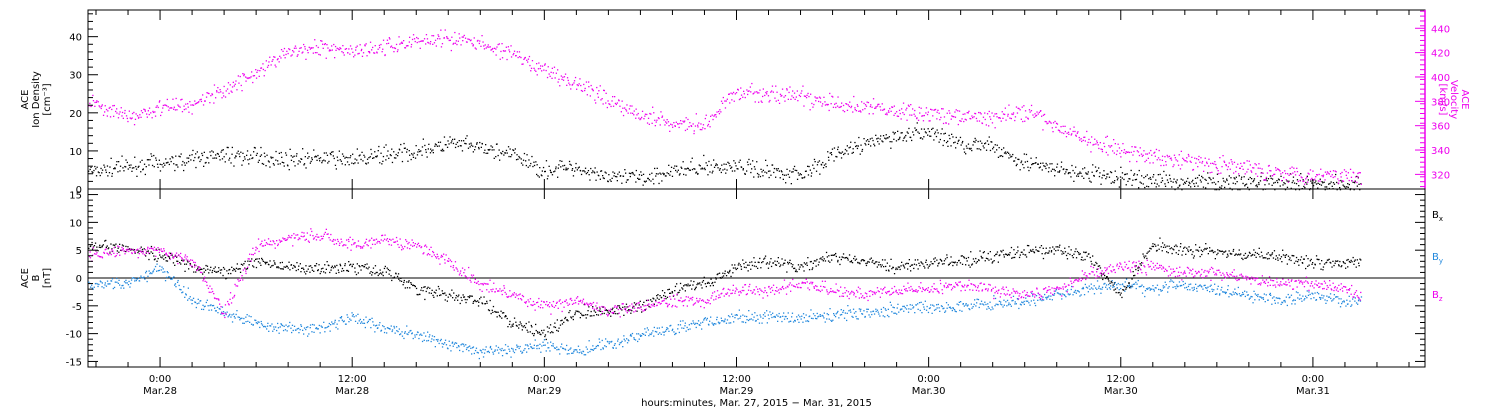 The width and height of the screenshot is (1500, 410). Describe the element at coordinates (47, 99) in the screenshot. I see `left-y-label-line: [cm⁻³]` at that location.